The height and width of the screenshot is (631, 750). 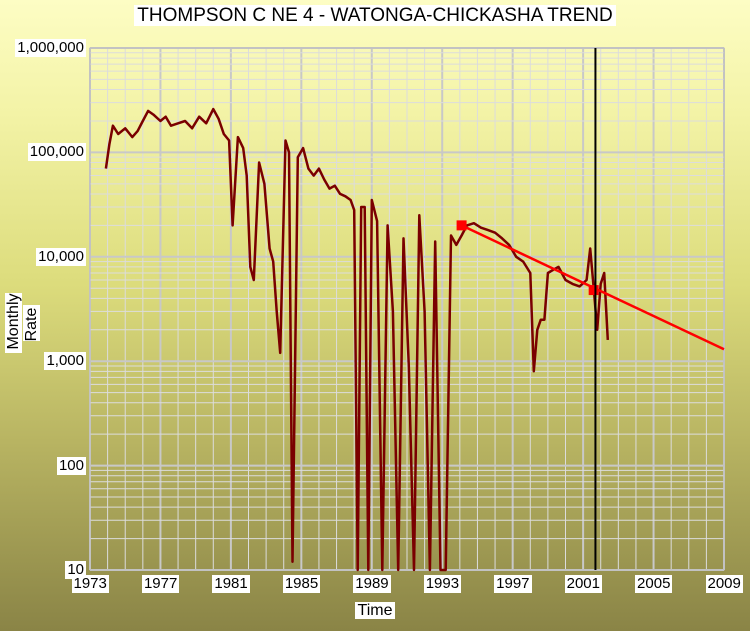 I want to click on x-tick-label: 2005, so click(x=654, y=584).